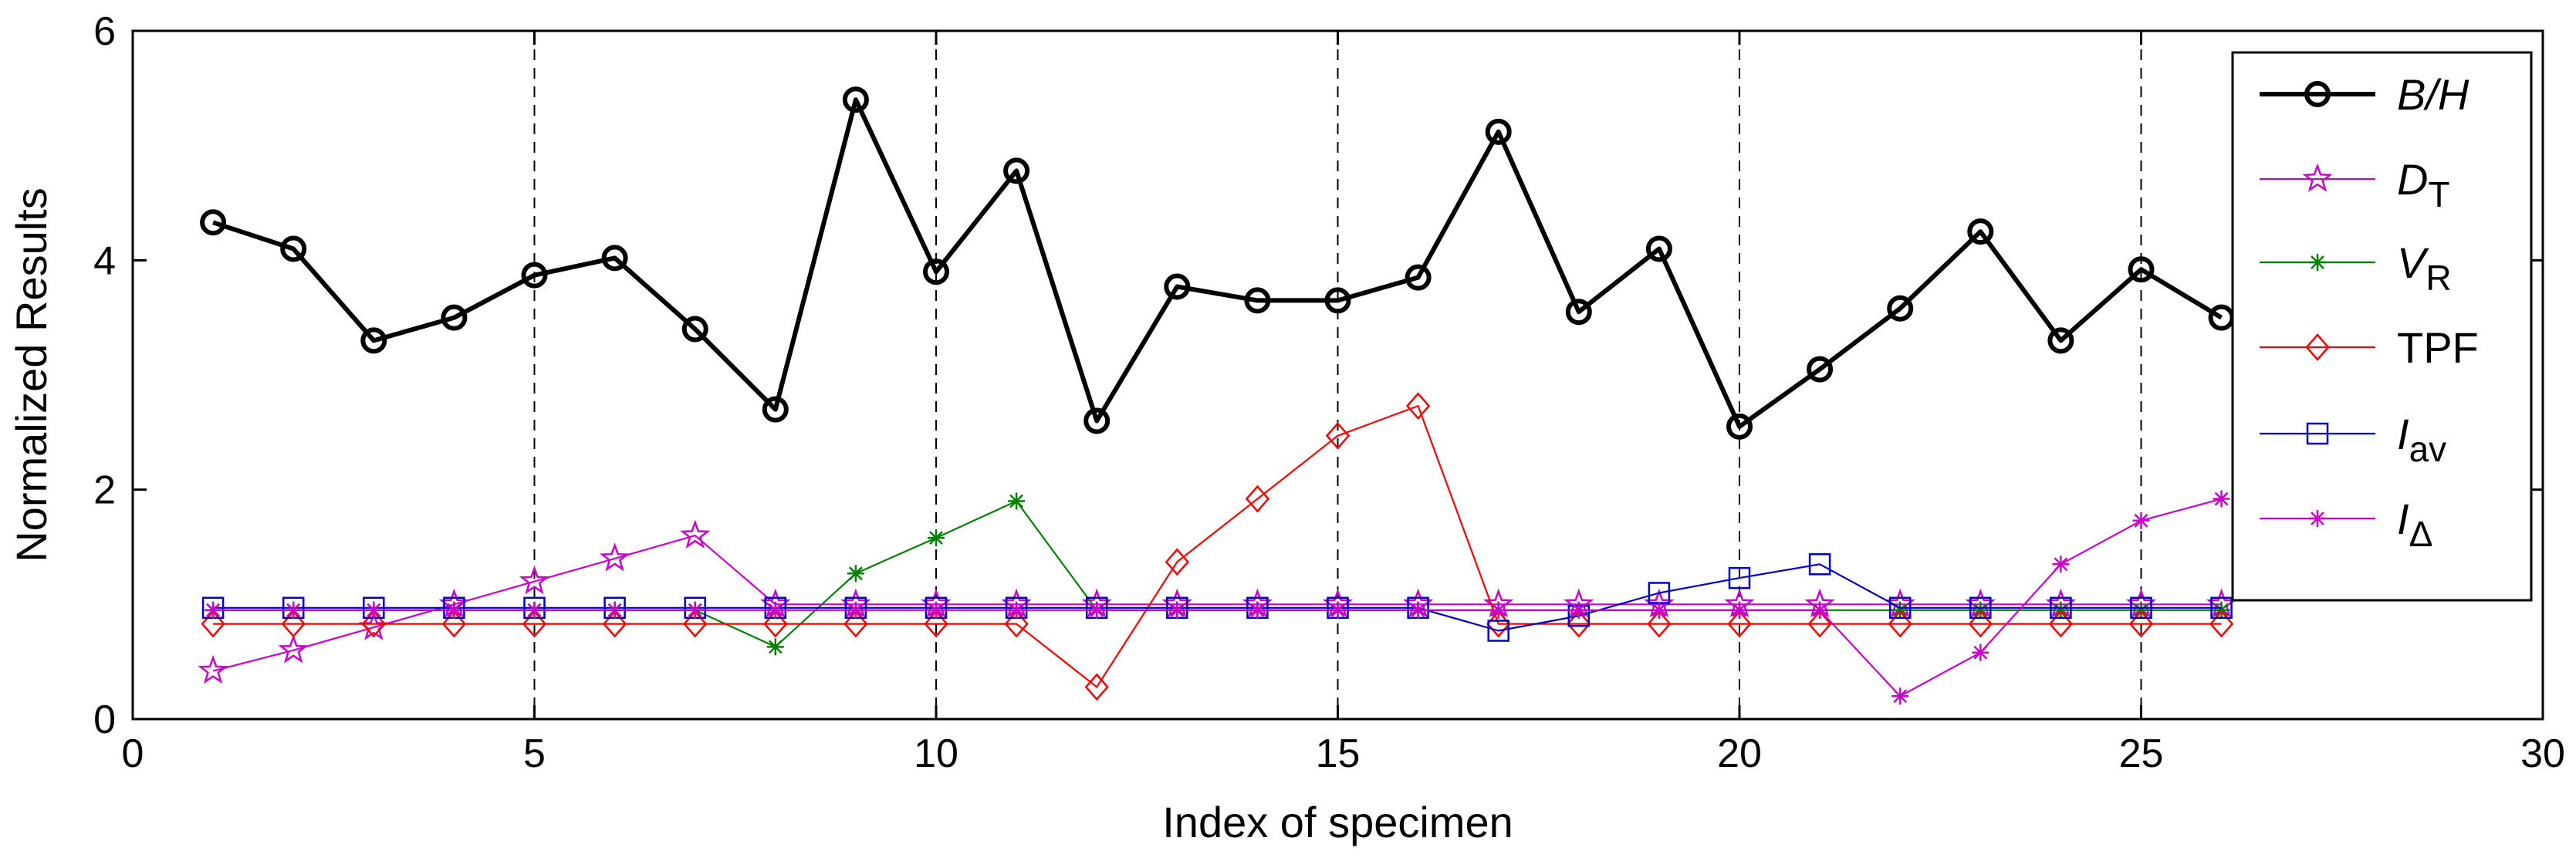 Image resolution: width=2576 pixels, height=868 pixels. What do you see at coordinates (31, 374) in the screenshot?
I see `y-axis-label: Normalized Results` at bounding box center [31, 374].